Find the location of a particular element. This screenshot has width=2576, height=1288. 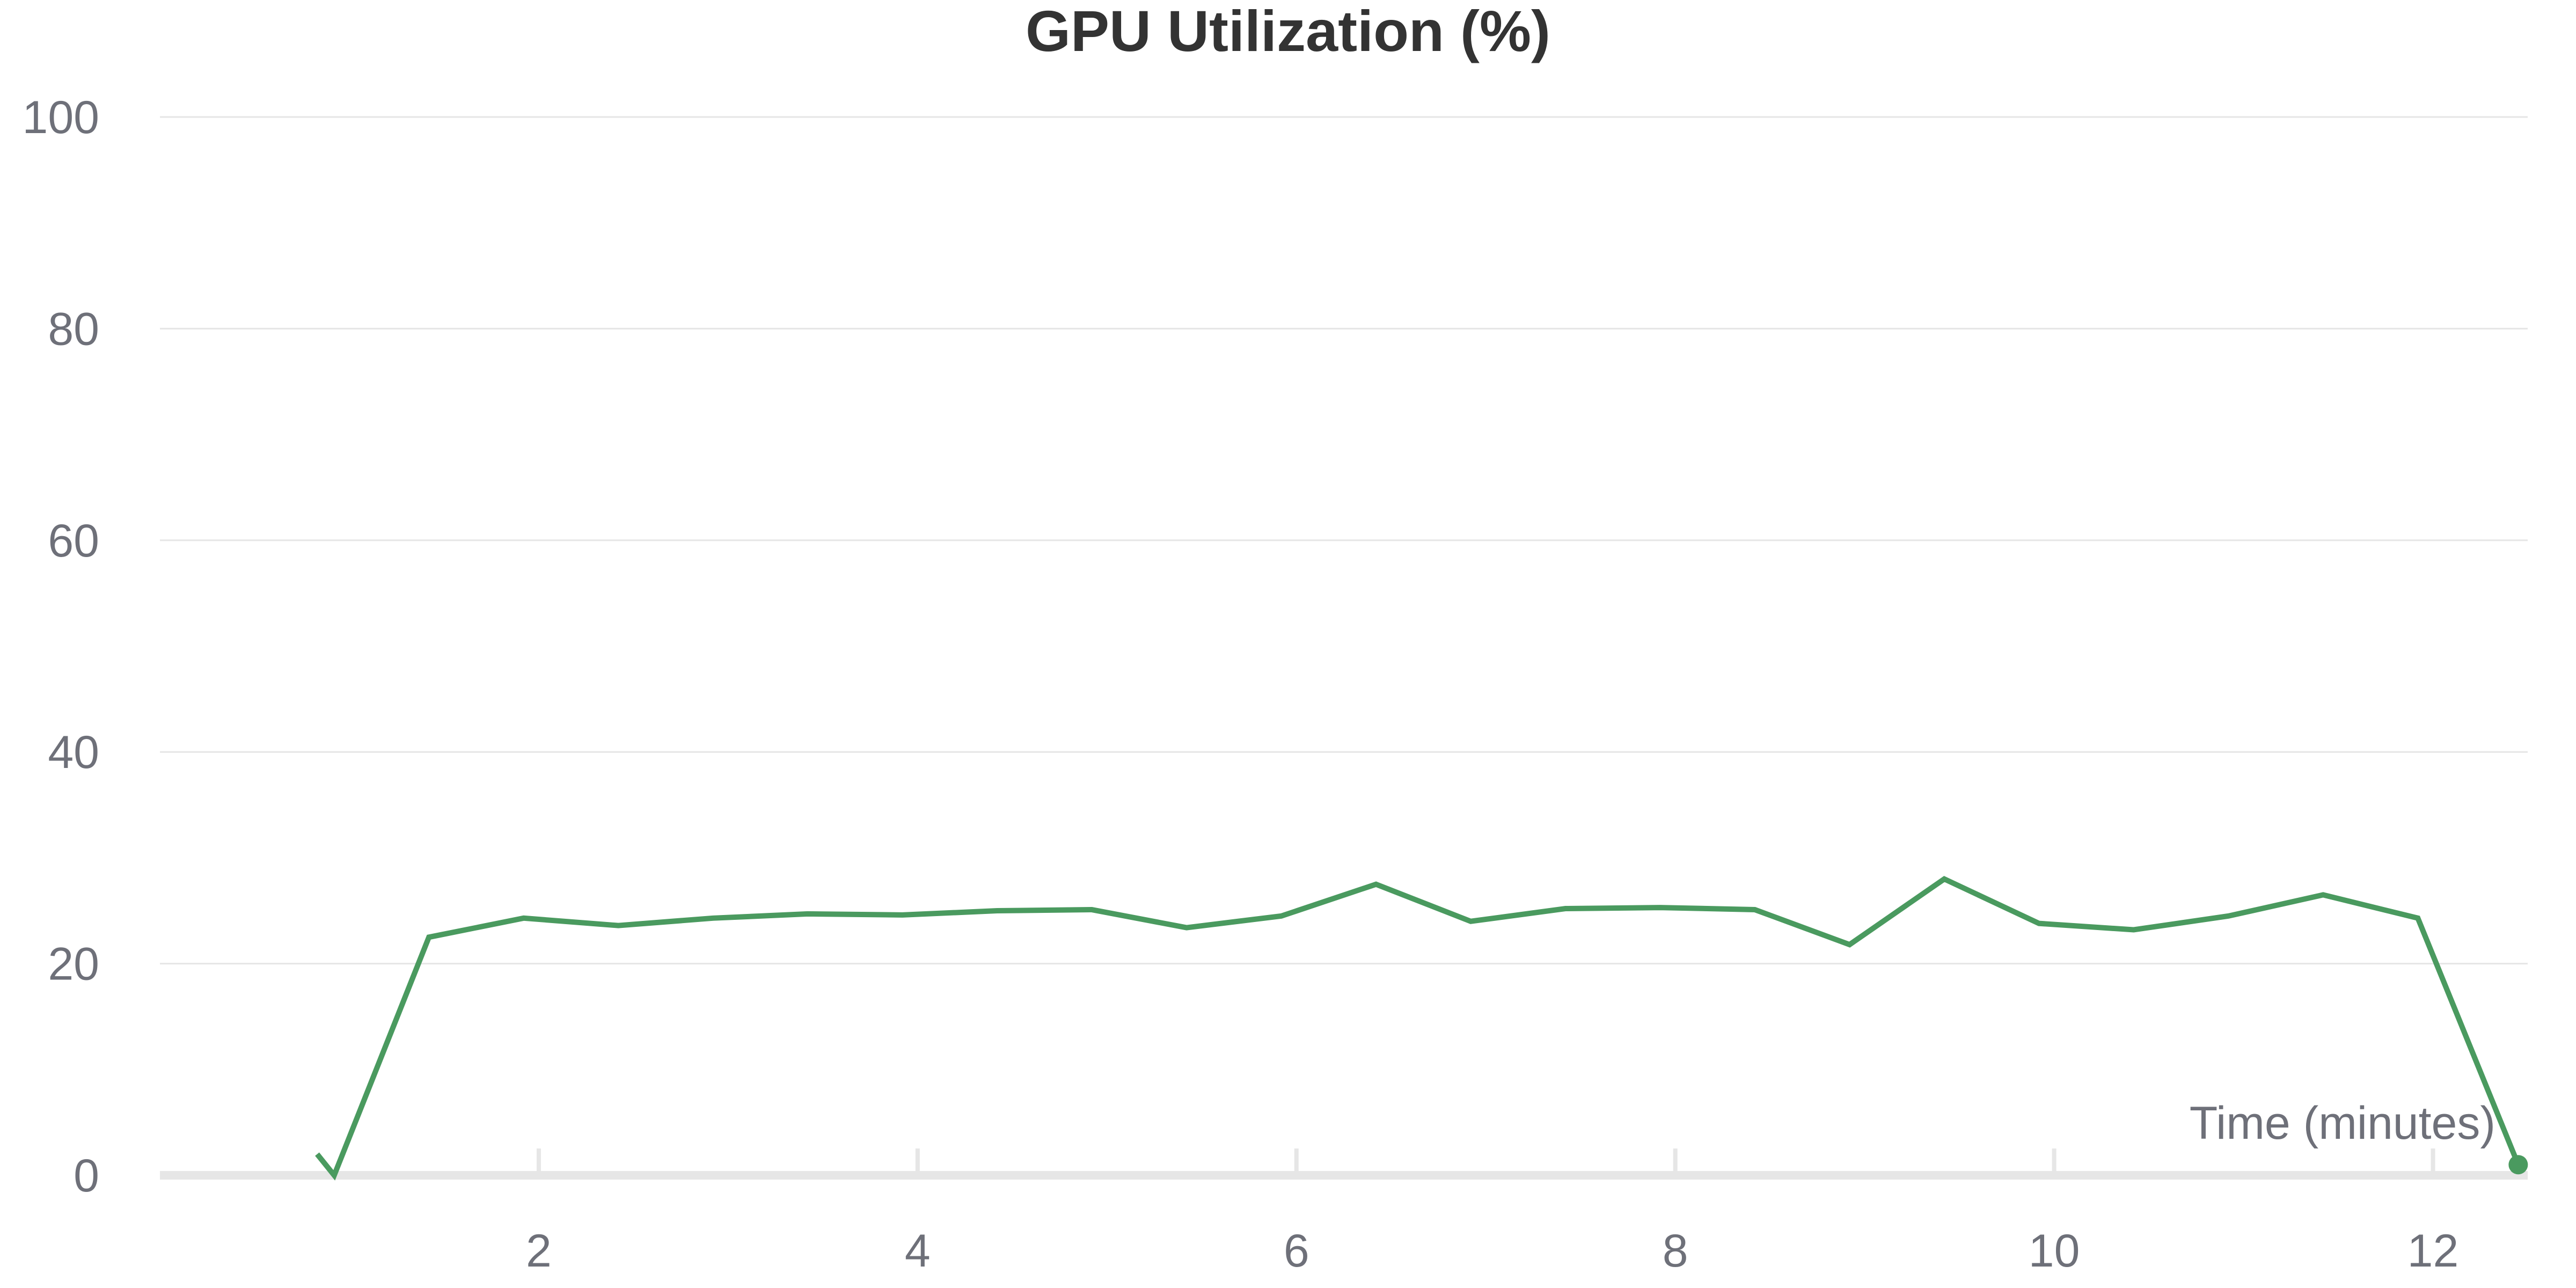

x-tick-label-10: 10 is located at coordinates (2054, 1251).